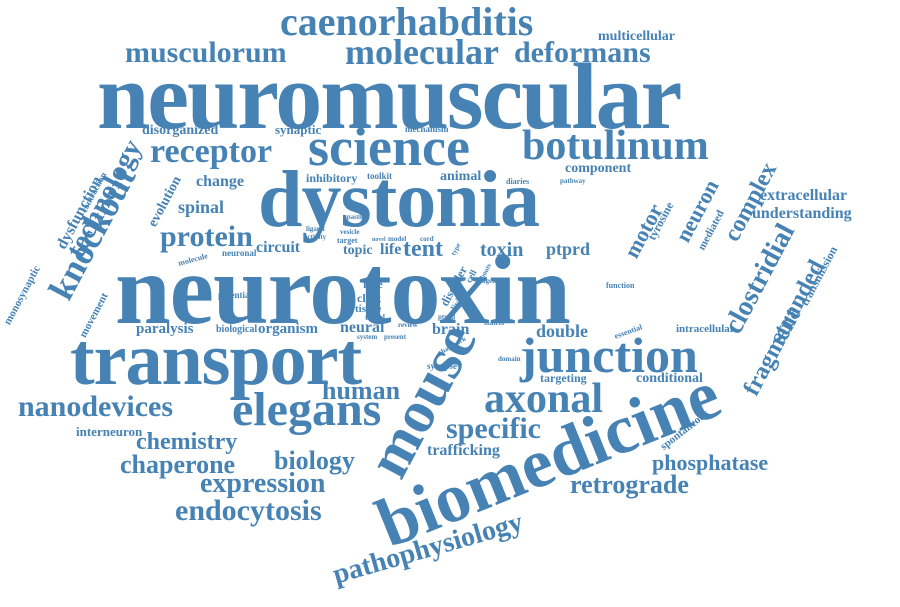  What do you see at coordinates (636, 36) in the screenshot?
I see `word-multicellular: multicellular` at bounding box center [636, 36].